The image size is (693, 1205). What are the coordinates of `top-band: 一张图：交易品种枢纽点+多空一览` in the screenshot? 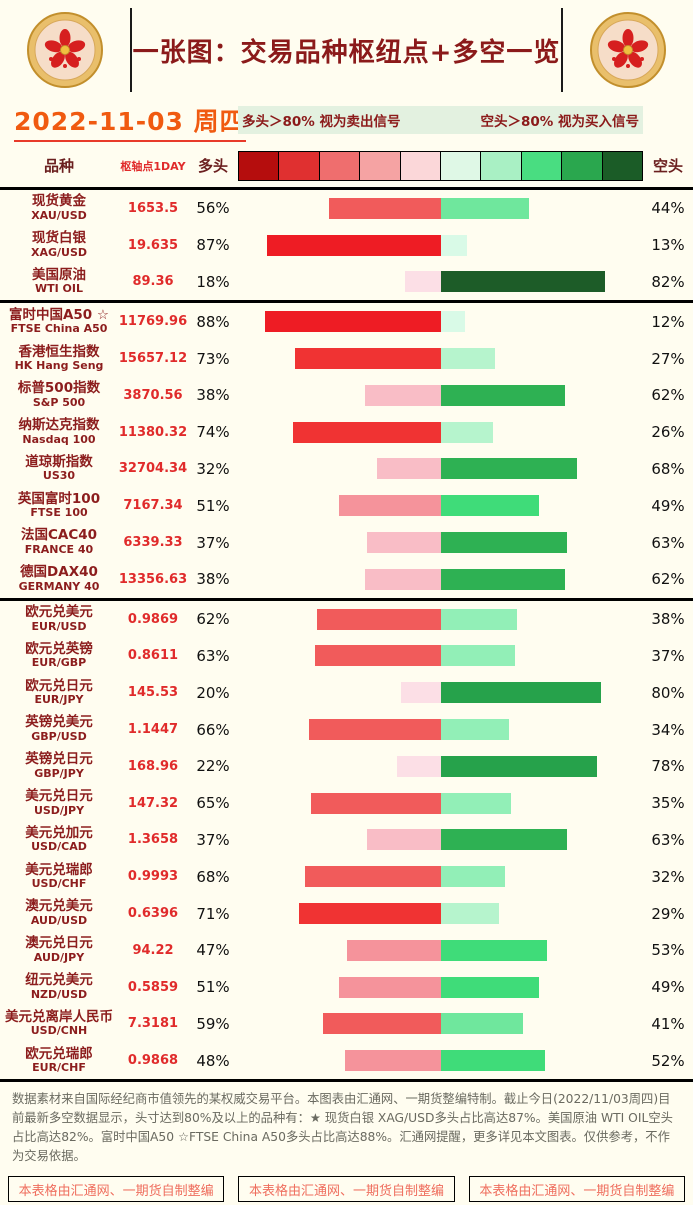 It's located at (346, 50).